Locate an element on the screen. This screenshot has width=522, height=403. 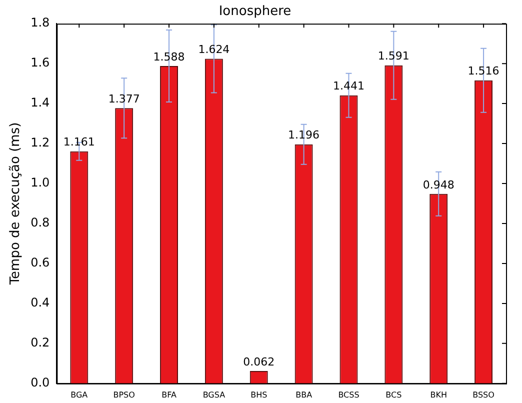
y-tick-label: 0.8 is located at coordinates (40, 223).